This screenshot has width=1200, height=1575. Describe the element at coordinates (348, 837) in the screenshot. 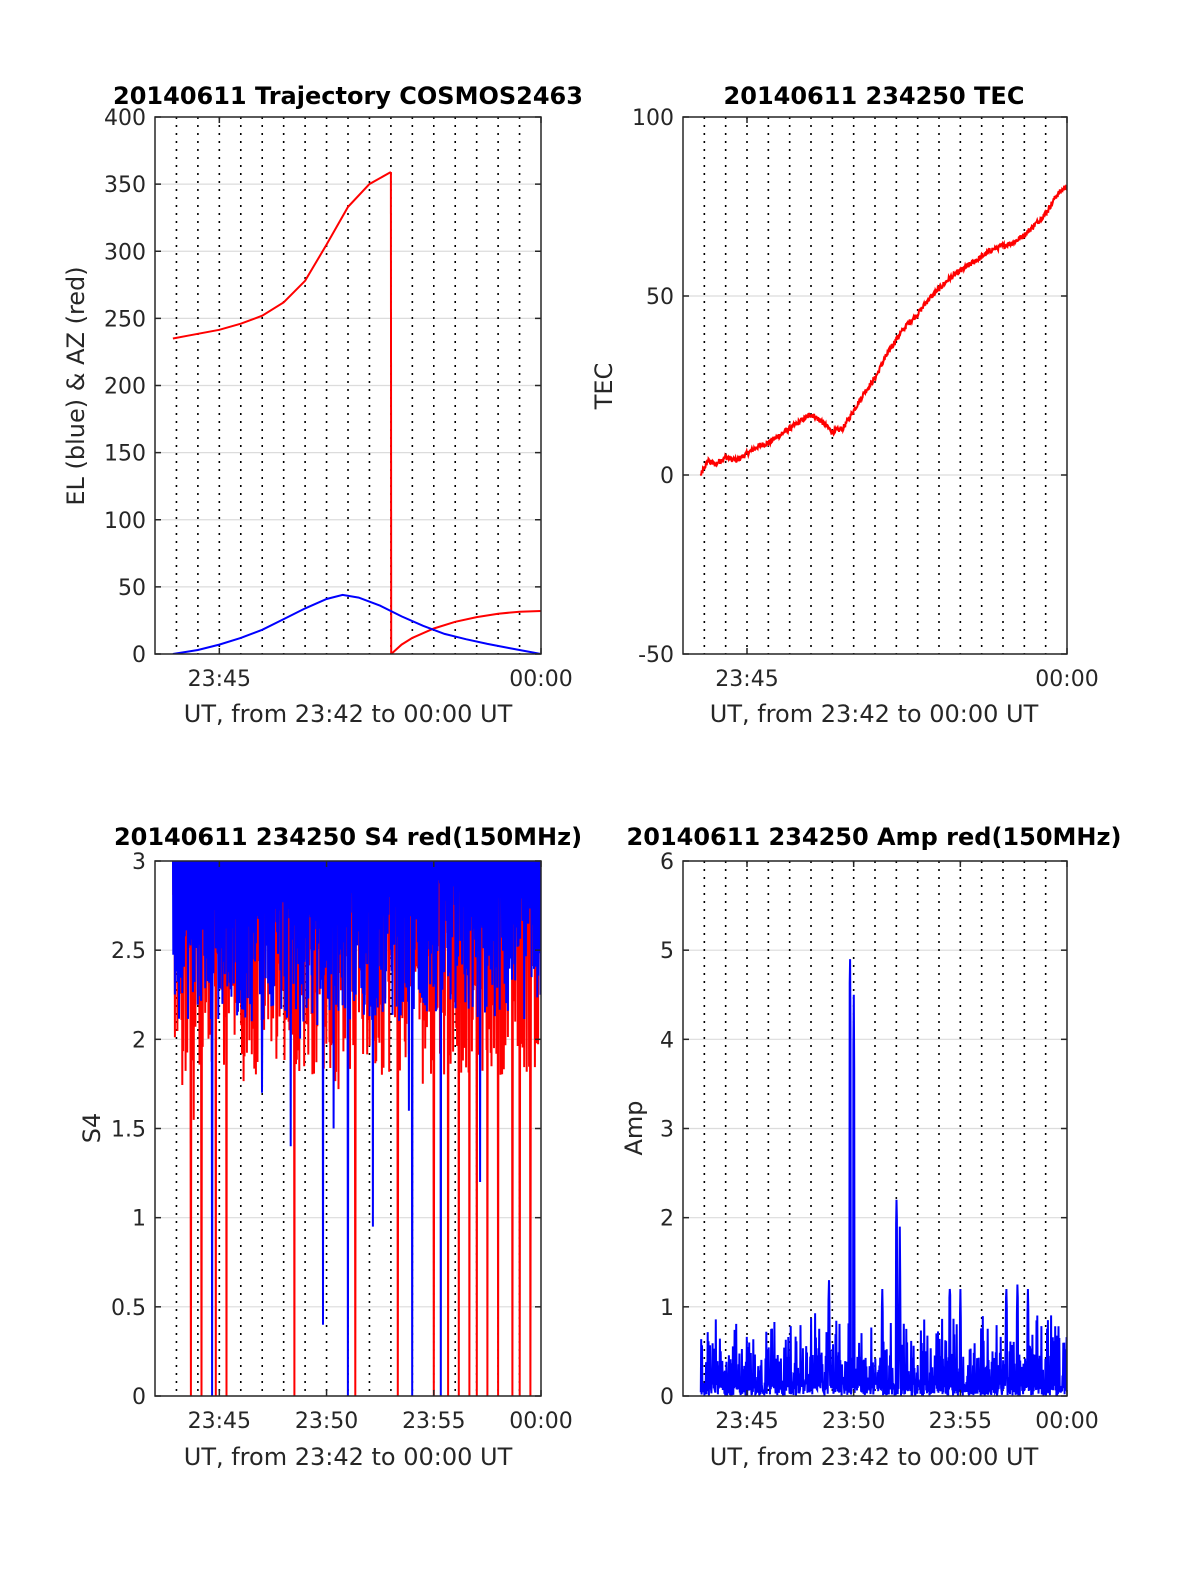

I see `chart-title: 20140611 234250 S4 red(150MHz)` at that location.